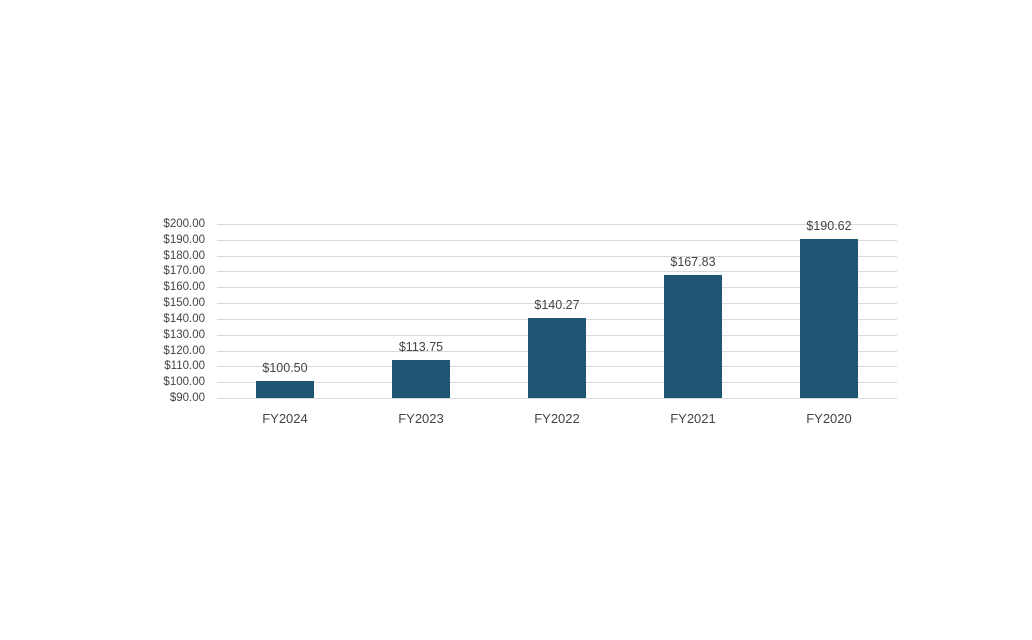  I want to click on y-axis-tick-label: $160.00, so click(184, 287).